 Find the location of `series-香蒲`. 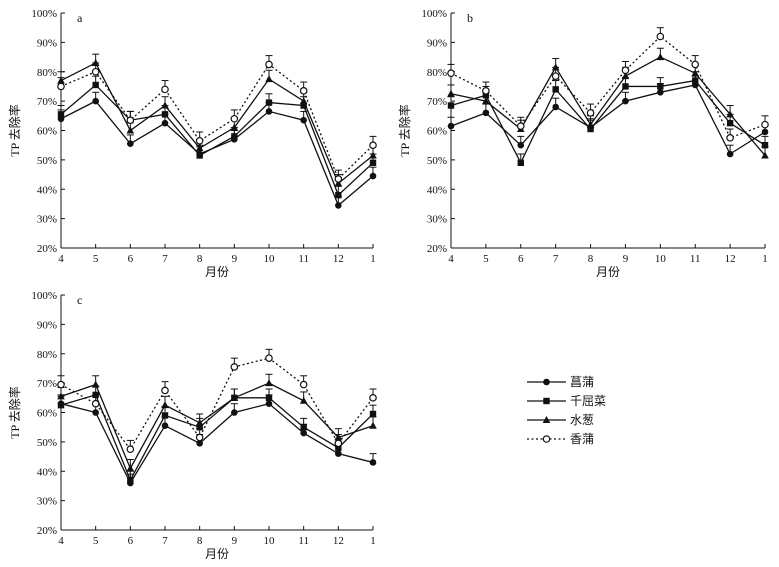

series-香蒲 is located at coordinates (217, 119).